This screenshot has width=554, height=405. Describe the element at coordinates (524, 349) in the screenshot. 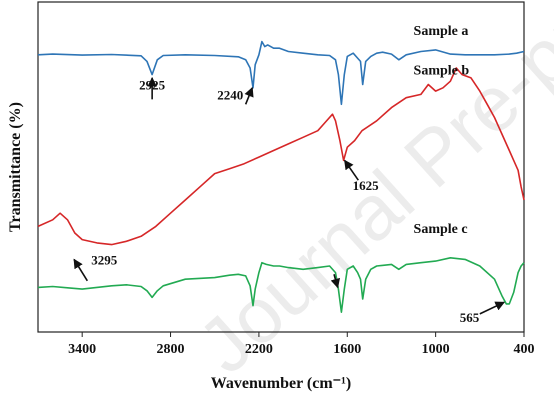

I see `x-tick-label-6: 400` at that location.